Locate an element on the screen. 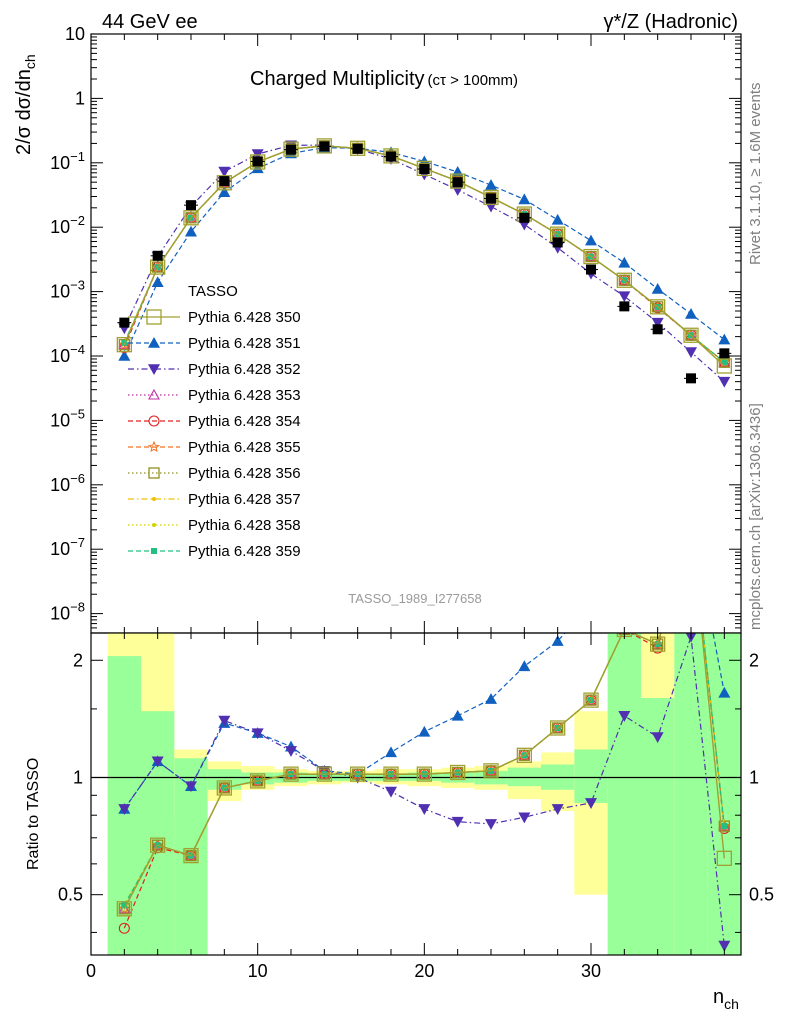  y-tick-label: 10⁻⁴ is located at coordinates (67, 354).